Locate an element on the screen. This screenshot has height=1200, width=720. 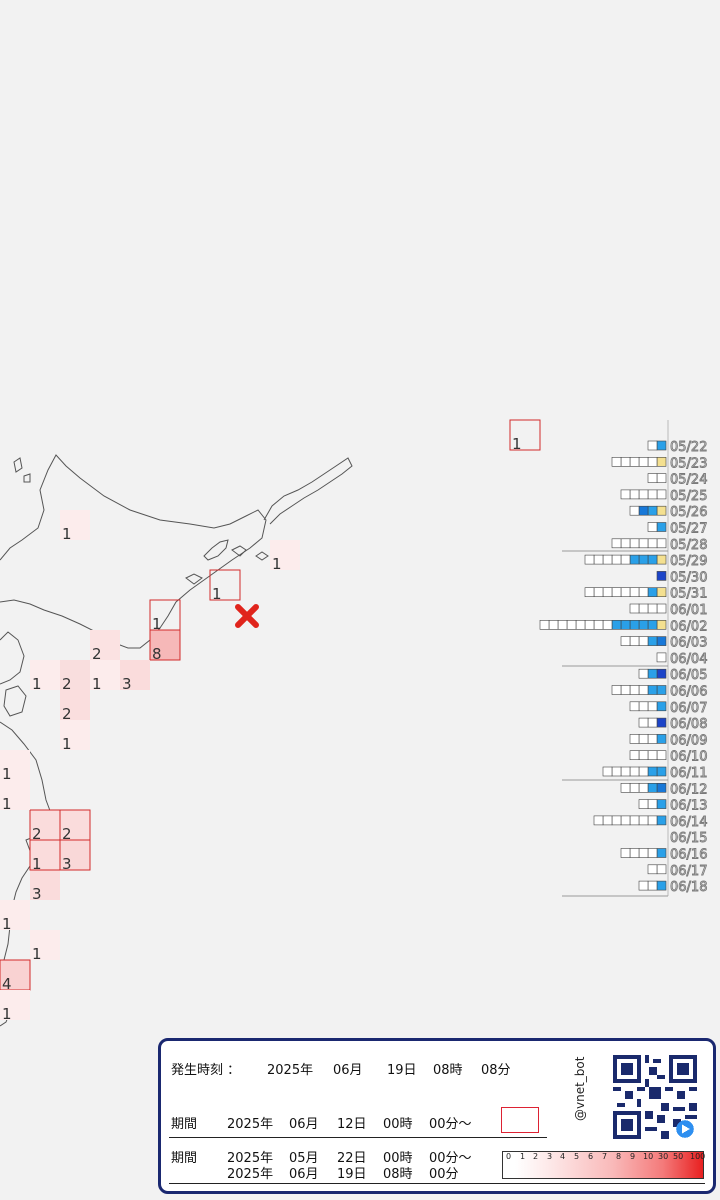
highlight-legend-swatch is located at coordinates (520, 1120).